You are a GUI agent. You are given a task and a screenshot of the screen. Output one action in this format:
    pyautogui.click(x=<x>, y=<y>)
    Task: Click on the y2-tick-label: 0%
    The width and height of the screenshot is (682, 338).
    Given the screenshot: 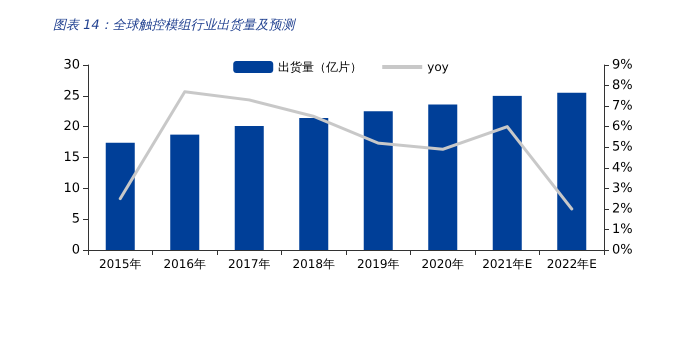 What is the action you would take?
    pyautogui.click(x=622, y=250)
    